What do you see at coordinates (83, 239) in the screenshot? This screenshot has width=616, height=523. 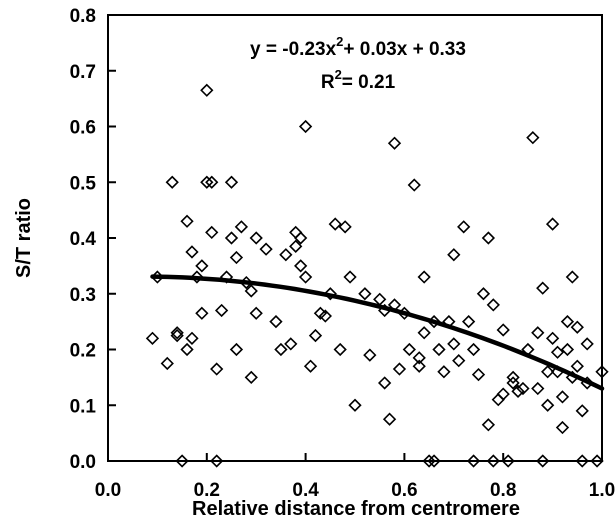 I see `y-tick-label: 0.4` at bounding box center [83, 239].